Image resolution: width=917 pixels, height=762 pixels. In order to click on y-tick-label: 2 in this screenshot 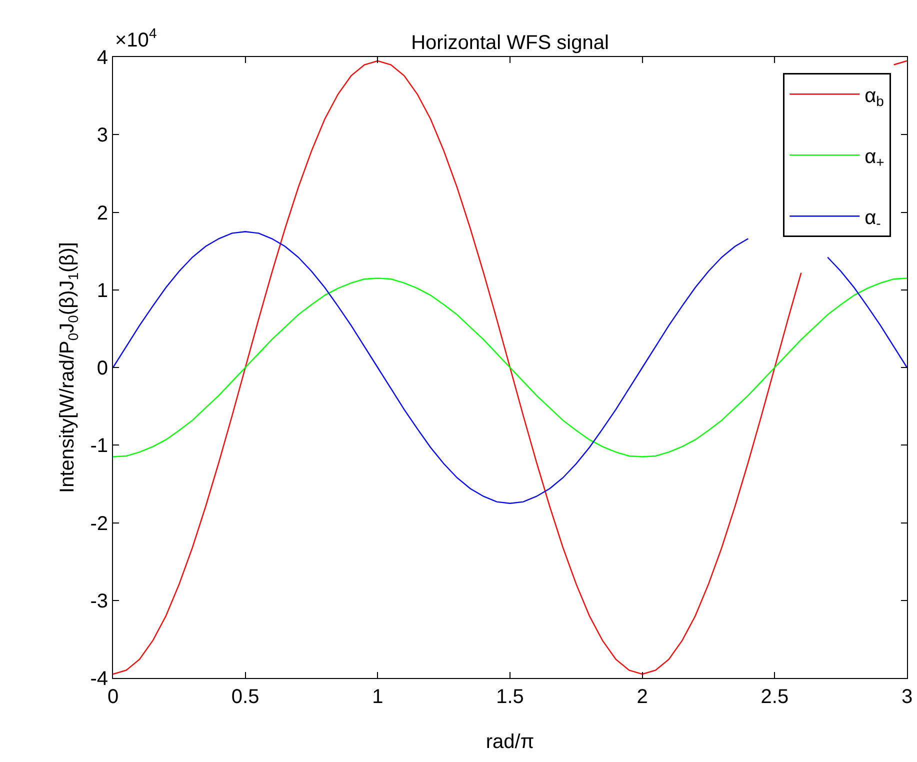, I will do `click(102, 213)`.